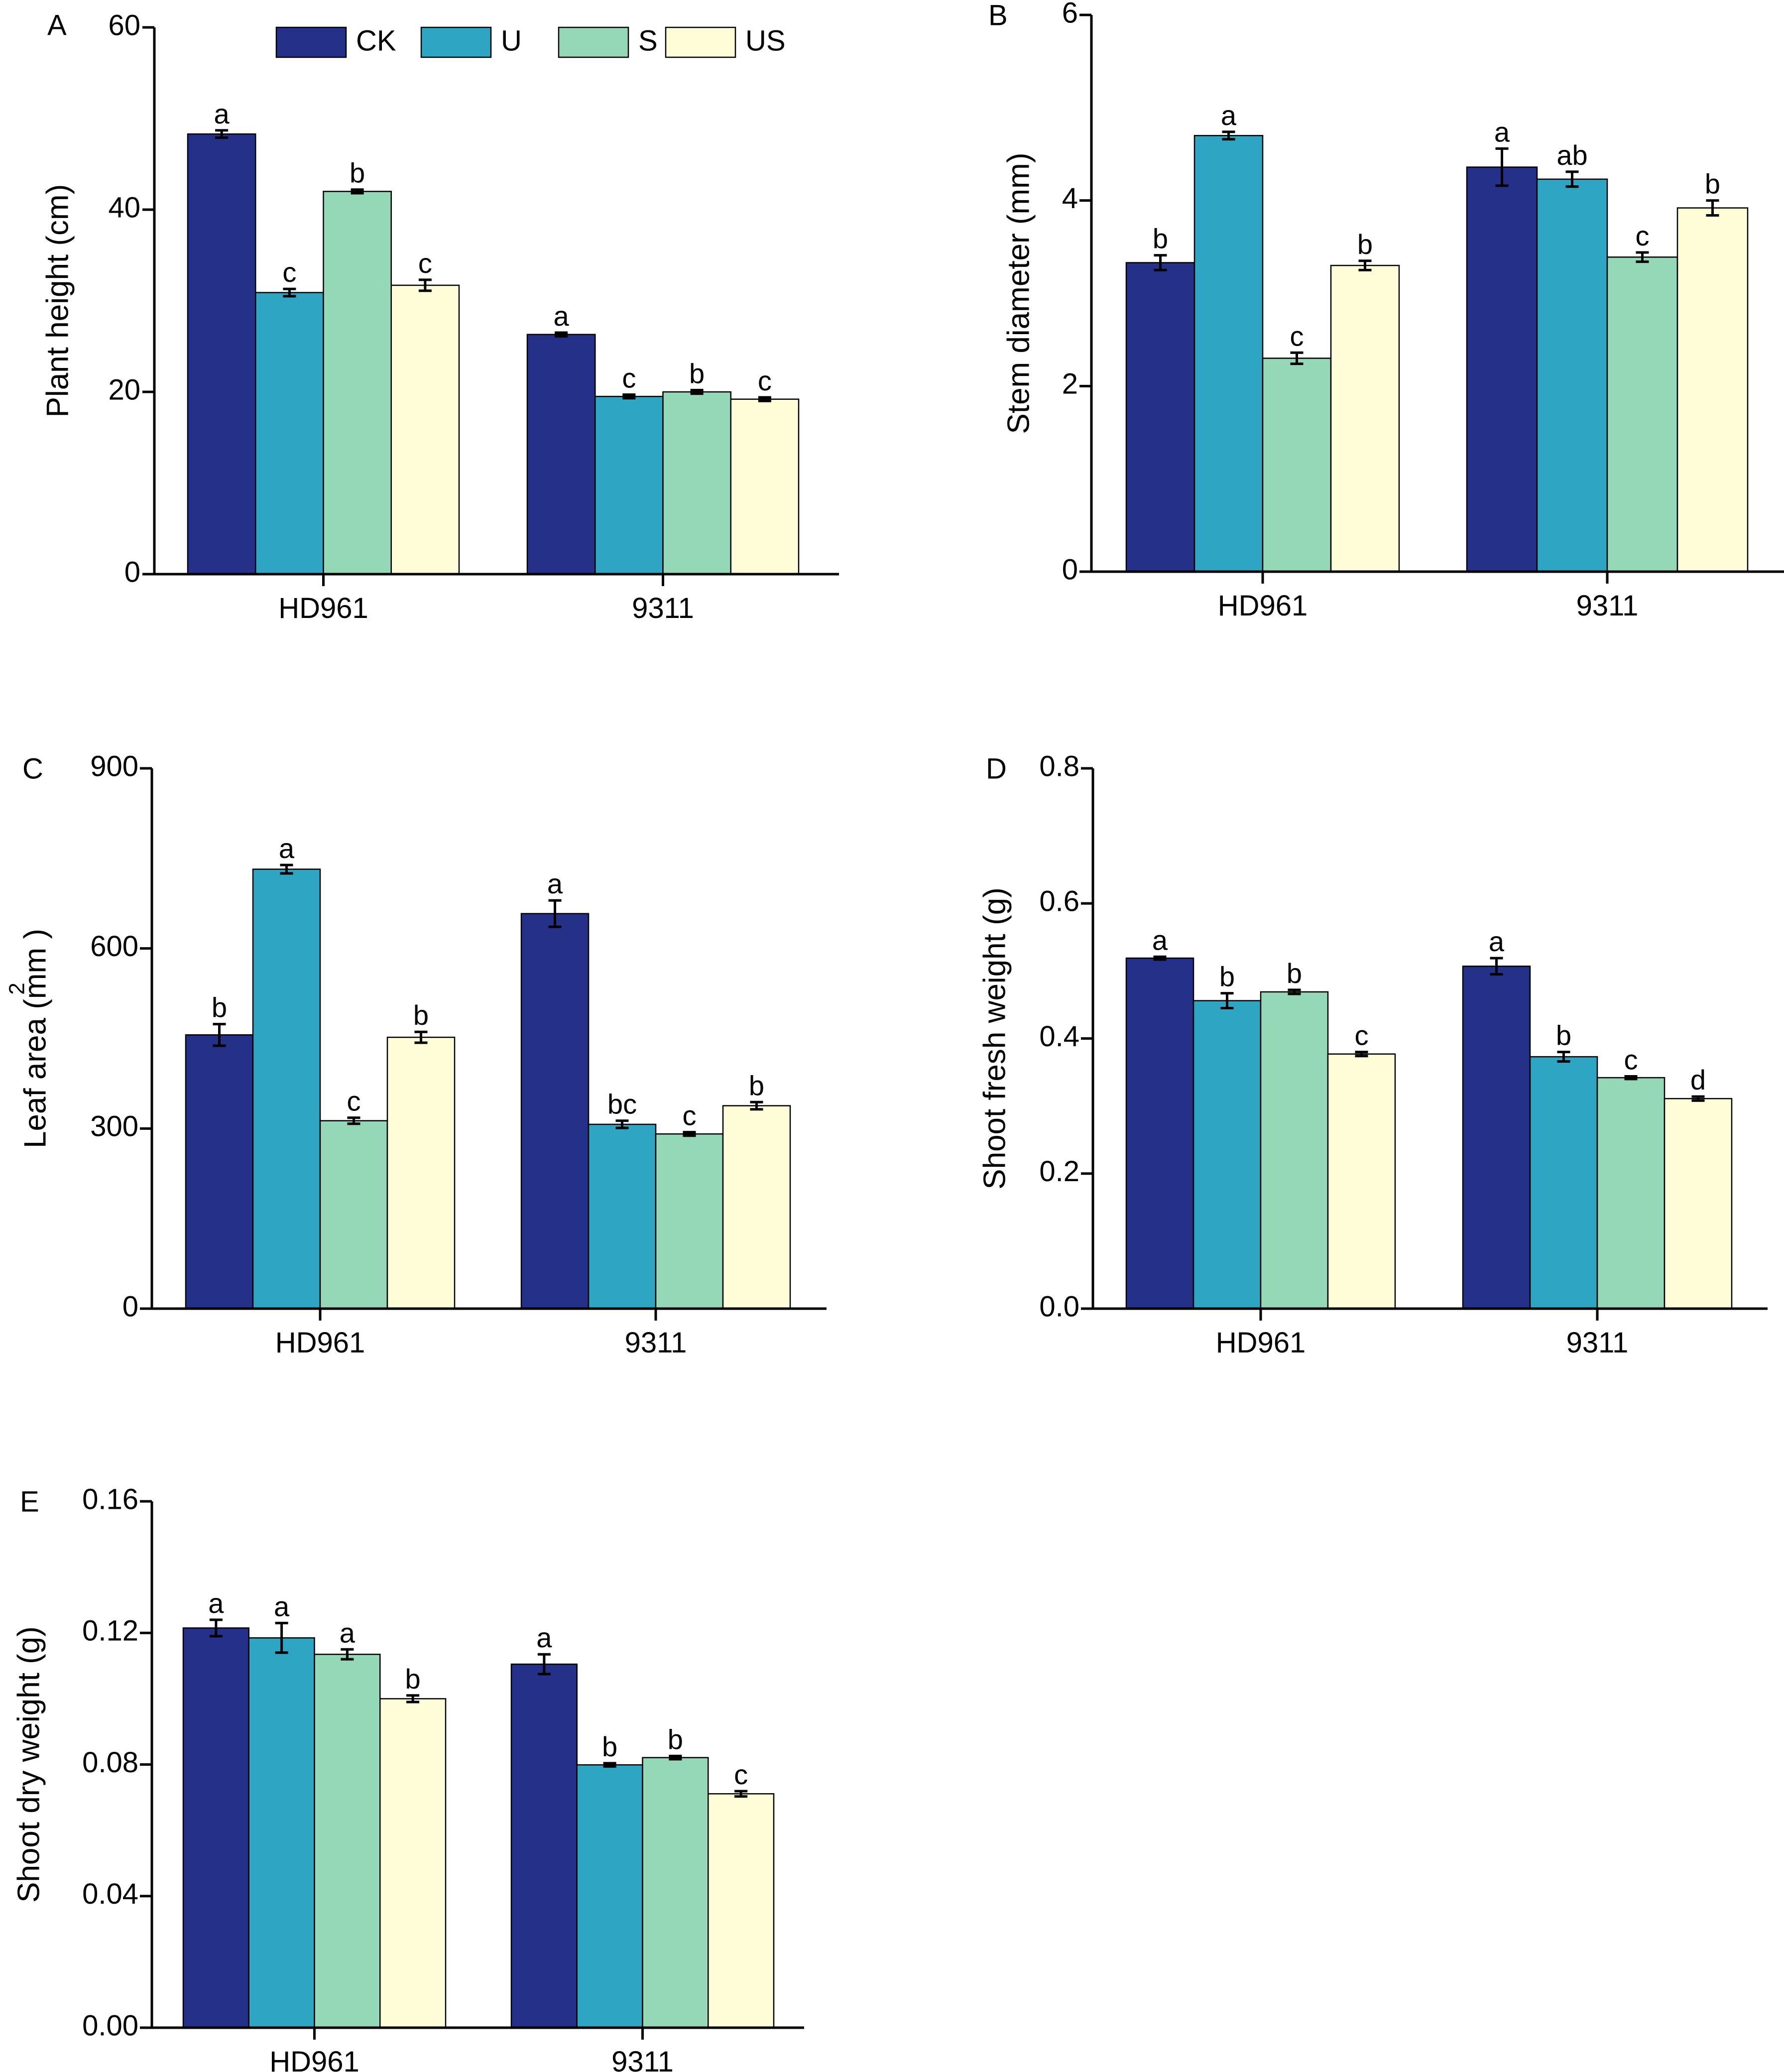  What do you see at coordinates (1019, 293) in the screenshot?
I see `y-axis-title: Stem diameter (mm)` at bounding box center [1019, 293].